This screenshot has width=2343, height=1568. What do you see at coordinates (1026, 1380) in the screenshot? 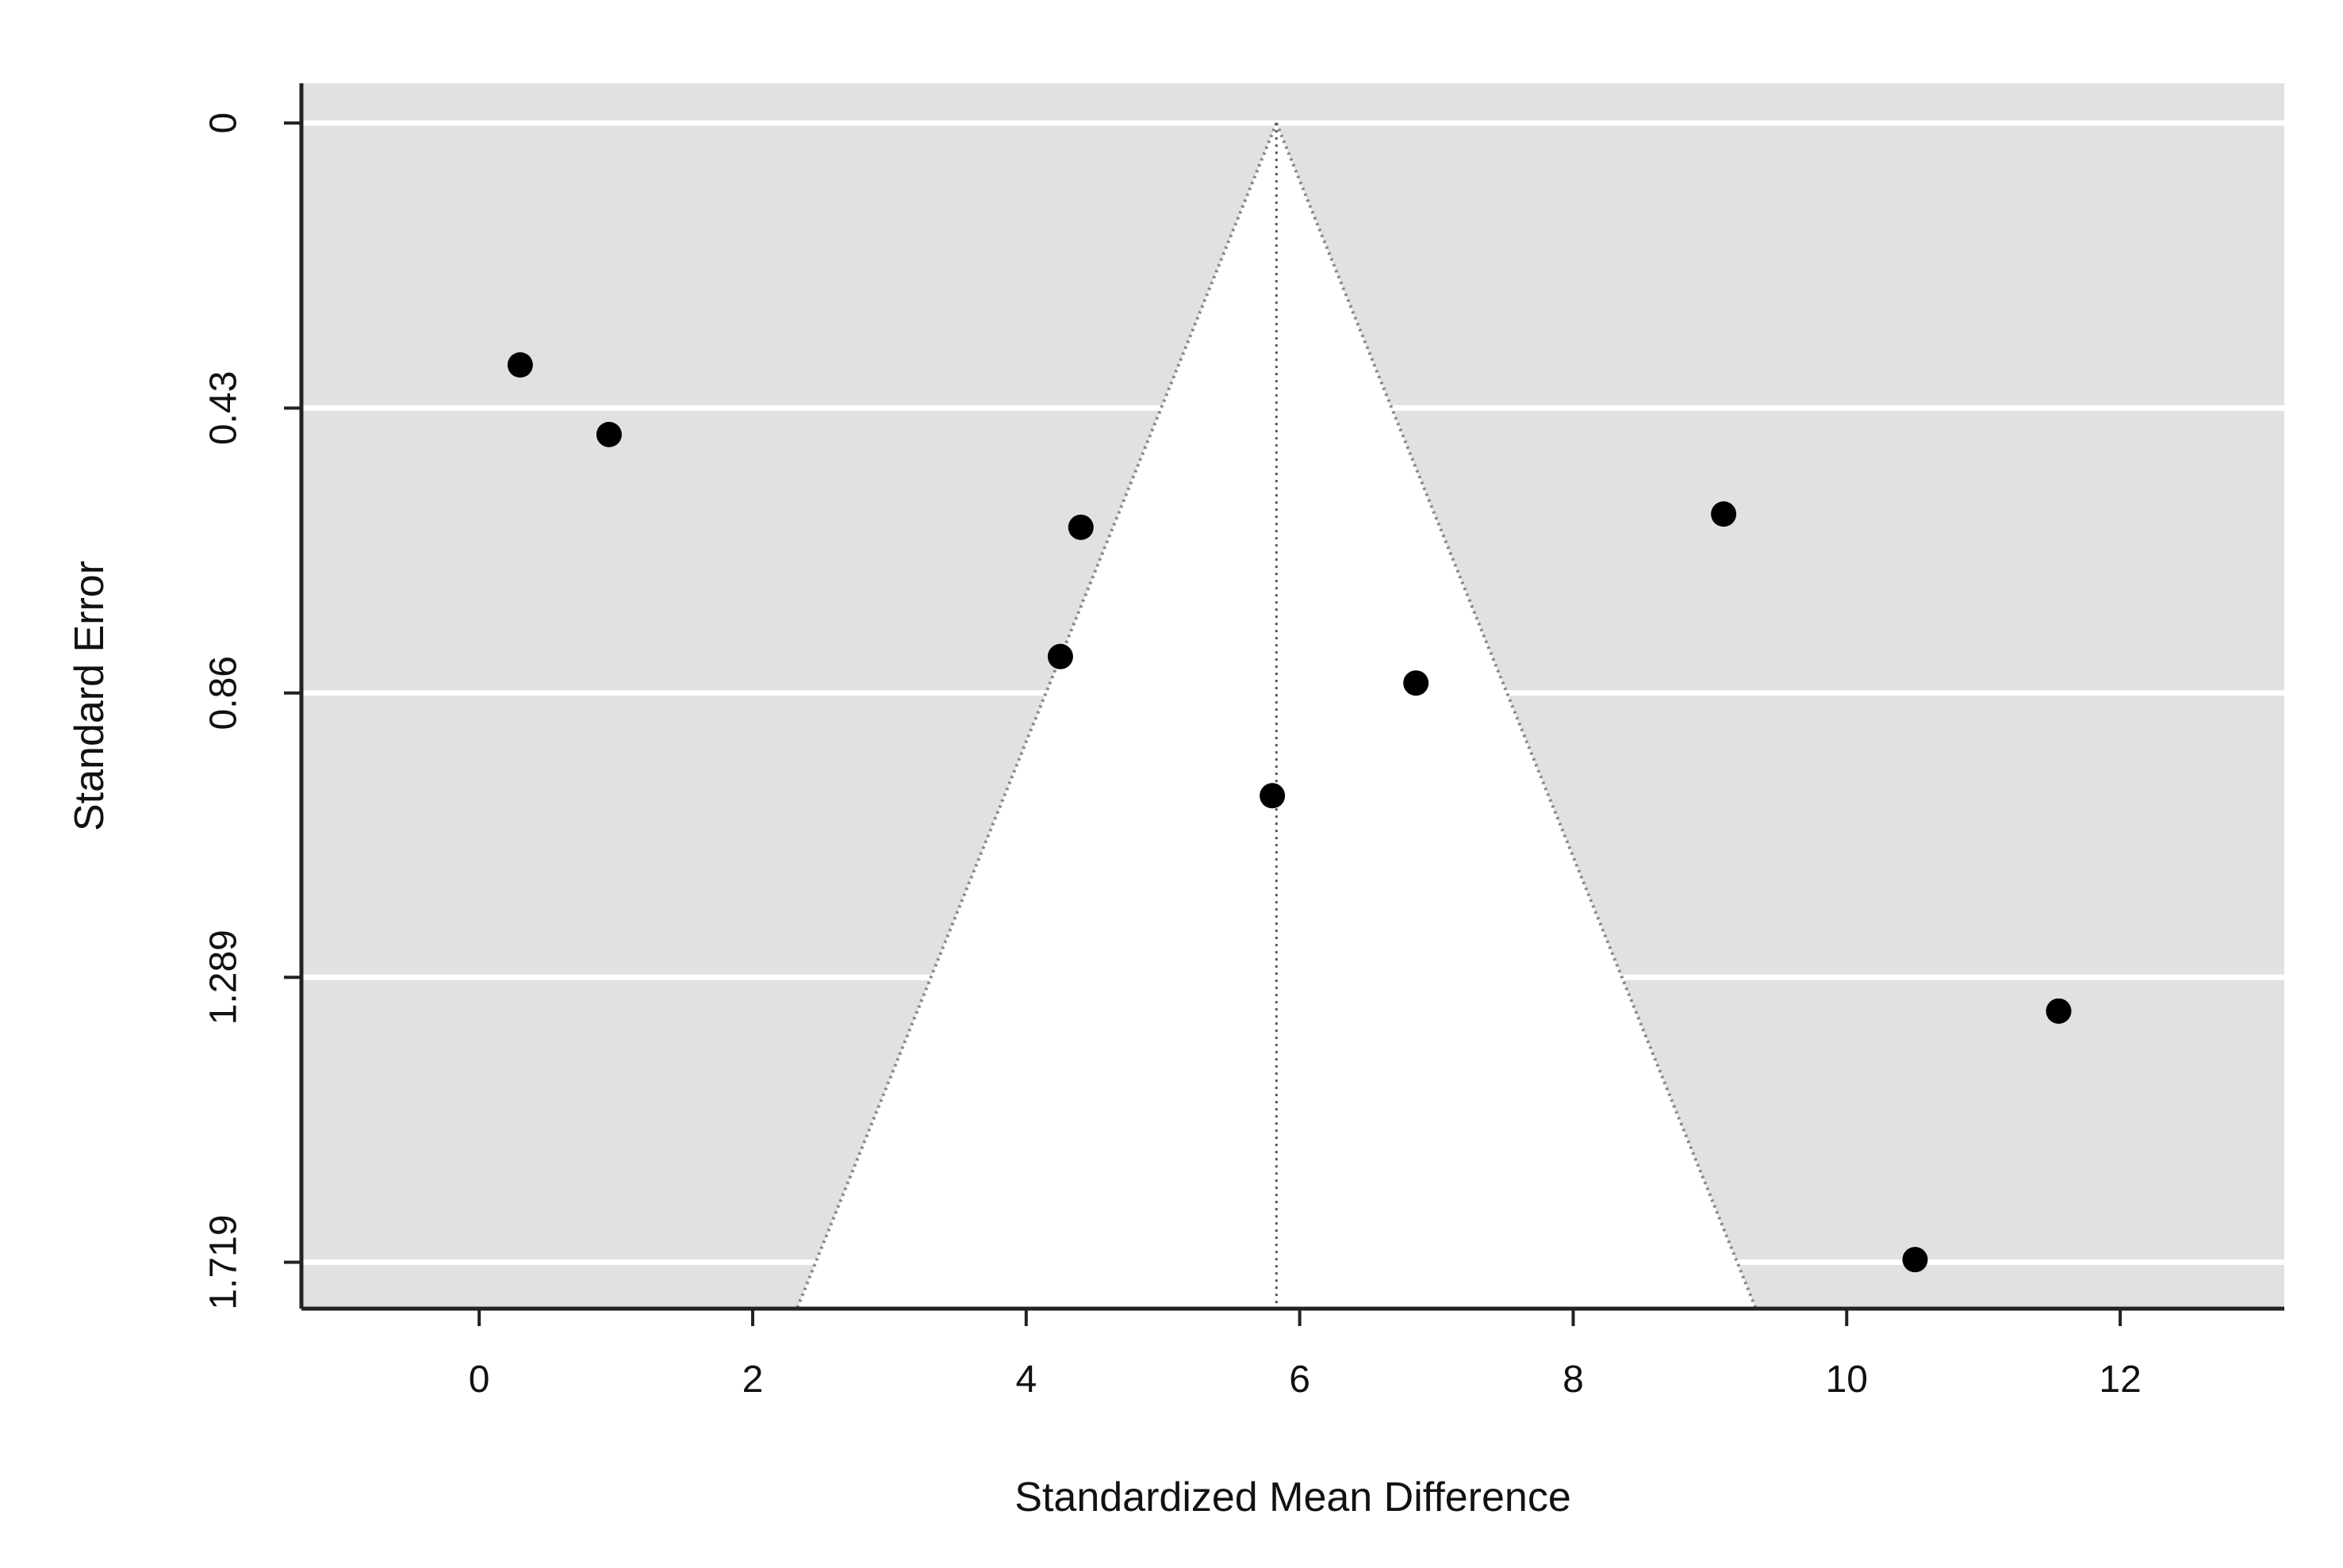
I see `x-tick-label: 4` at bounding box center [1026, 1380].